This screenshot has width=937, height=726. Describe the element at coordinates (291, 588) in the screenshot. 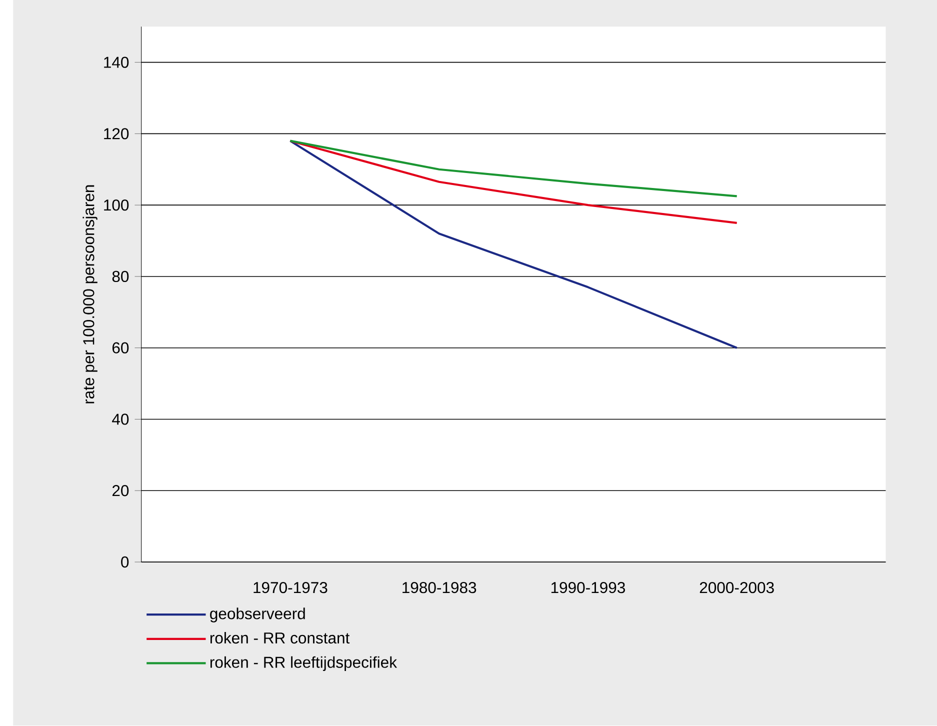

I see `x-tick-label: 1970-1973` at that location.